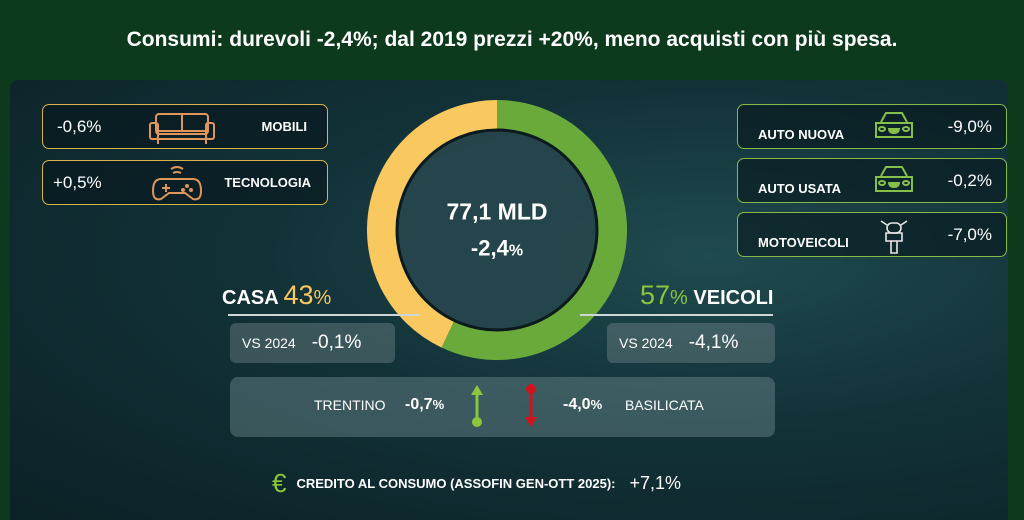  I want to click on regions-box: TRENTINO -0,7% -4,0% BASILICATA, so click(502, 407).